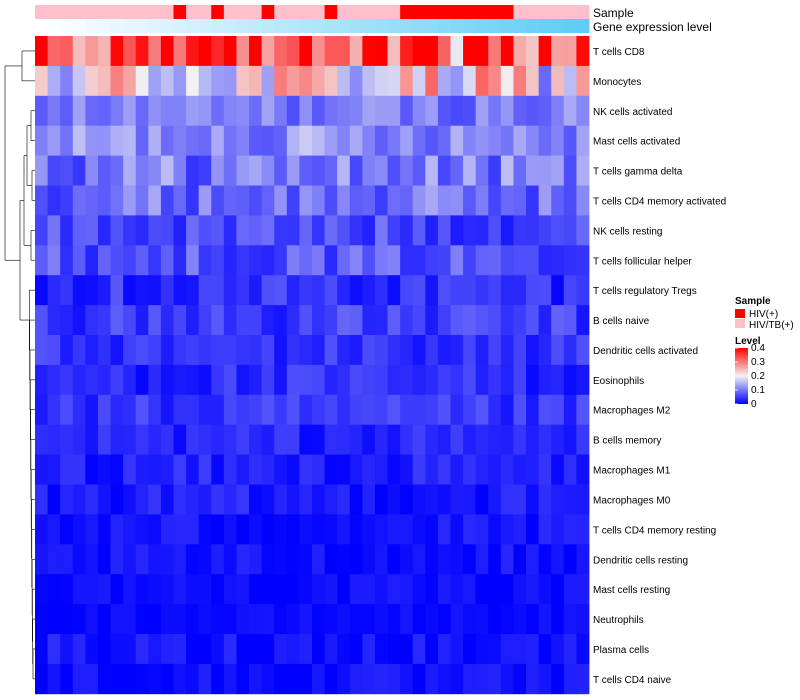 The height and width of the screenshot is (700, 800). Describe the element at coordinates (645, 291) in the screenshot. I see `row-label: T cells regulatory Tregs` at that location.